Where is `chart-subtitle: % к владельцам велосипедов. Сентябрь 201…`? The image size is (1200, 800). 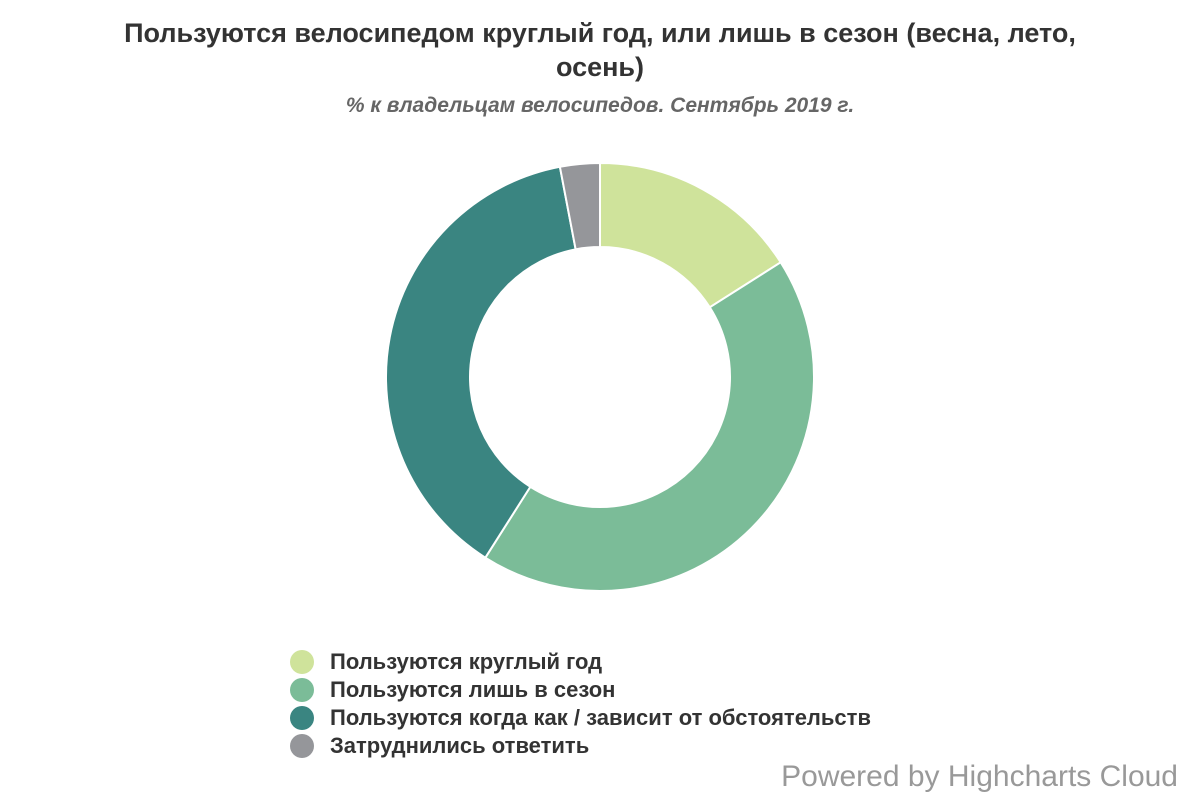 chart-subtitle: % к владельцам велосипедов. Сентябрь 201… is located at coordinates (600, 105).